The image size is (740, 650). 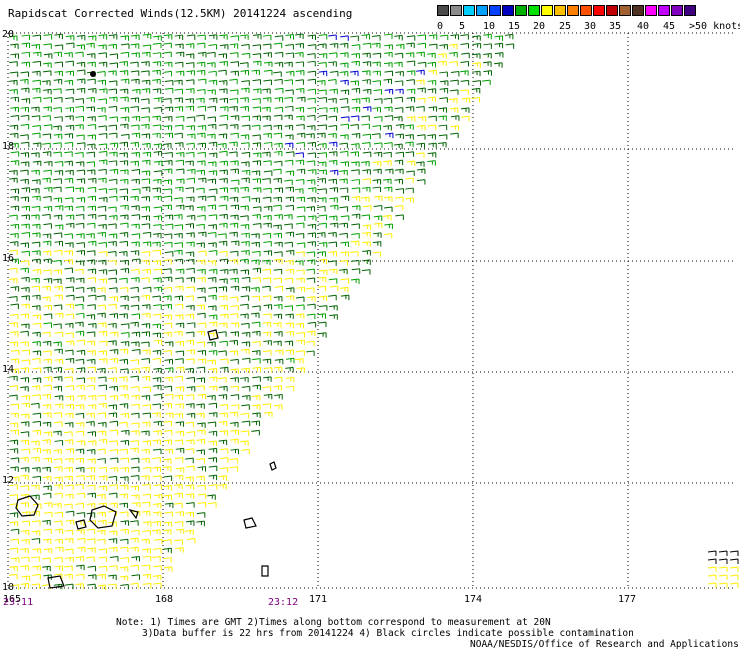 What do you see at coordinates (283, 602) in the screenshot?
I see `mid-time-label: 23:12` at bounding box center [283, 602].